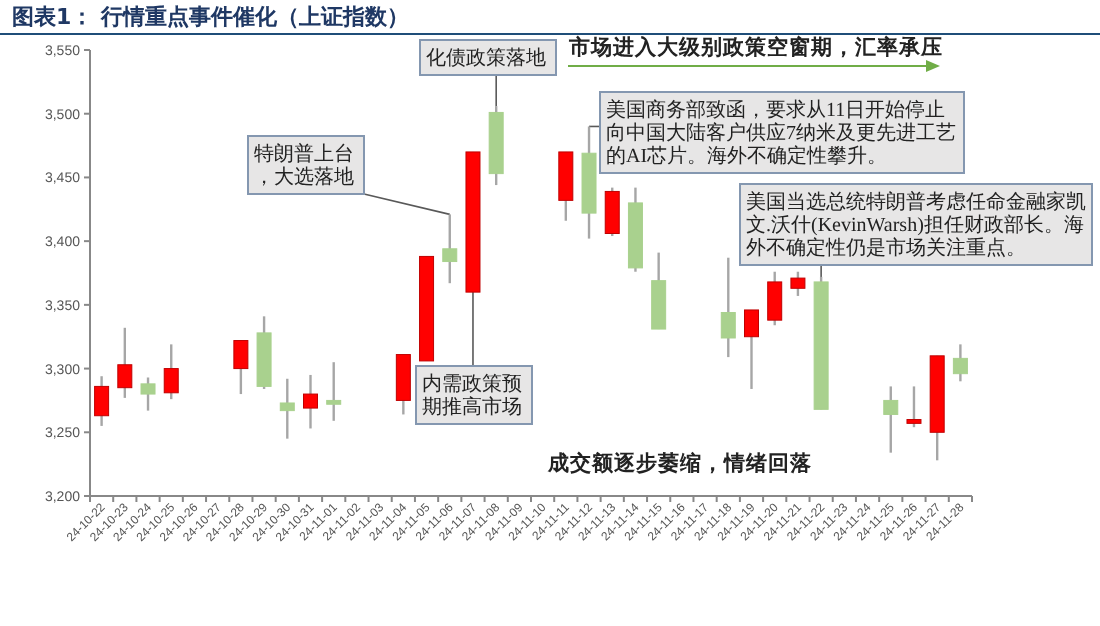 The image size is (1100, 626). Describe the element at coordinates (486, 58) in the screenshot. I see `annotation: 化债政策落地` at that location.